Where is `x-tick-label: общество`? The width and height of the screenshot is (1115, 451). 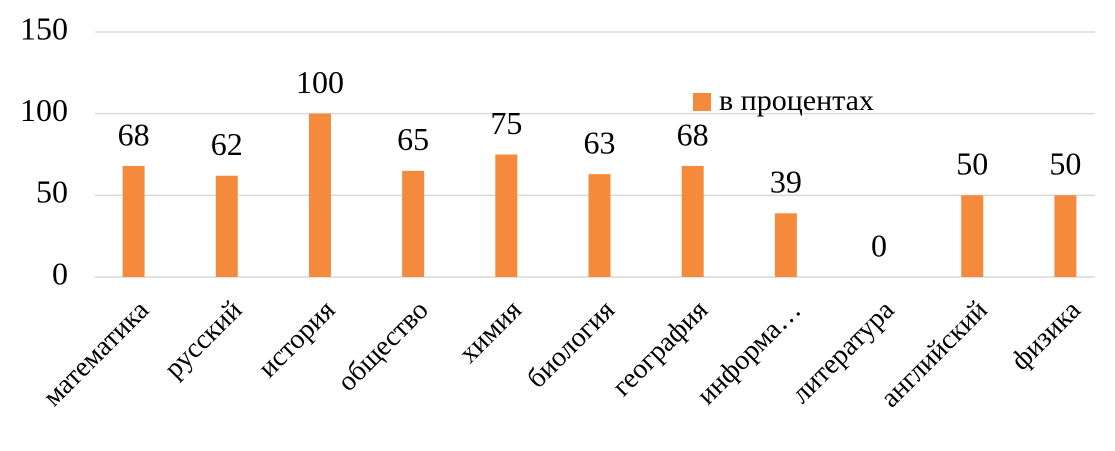 x-tick-label: общество is located at coordinates (383, 346).